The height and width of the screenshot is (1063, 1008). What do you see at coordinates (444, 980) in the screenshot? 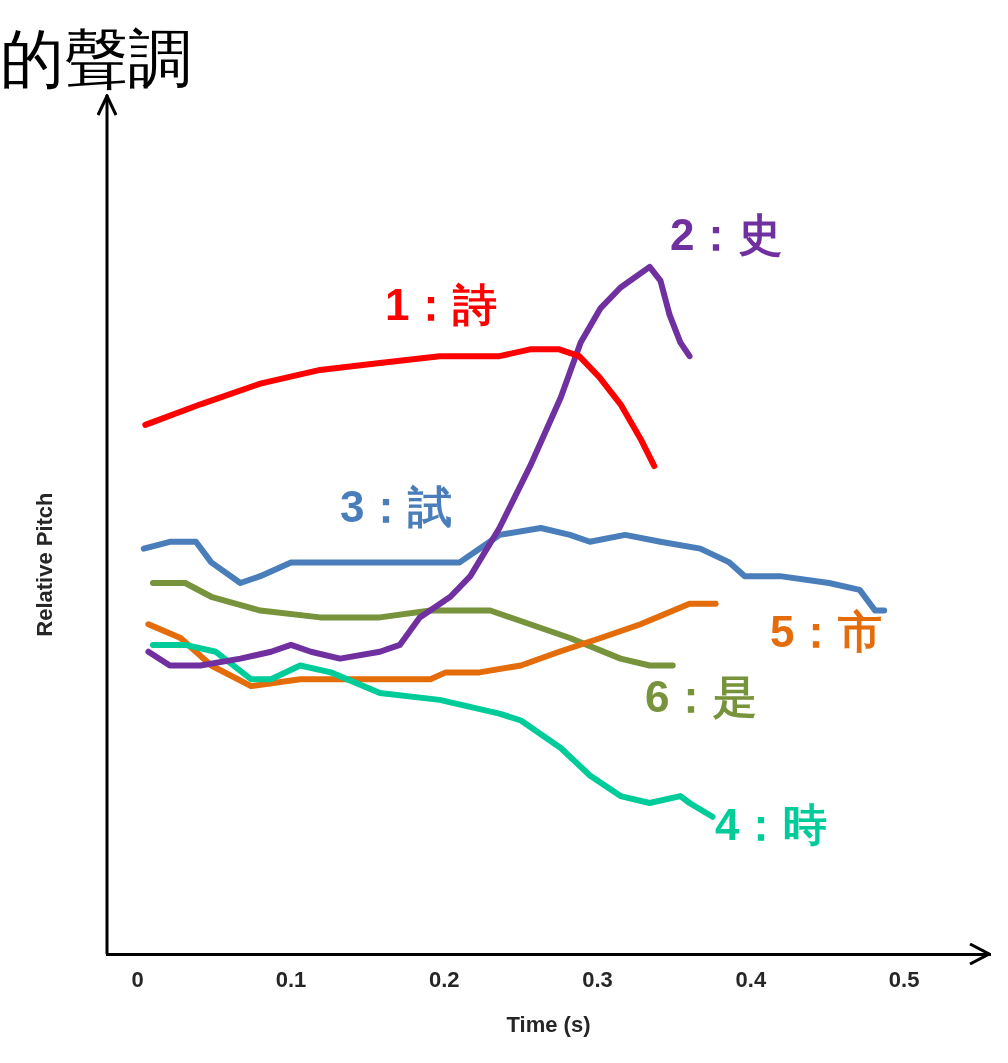
I see `x-tick-label: 0.2` at bounding box center [444, 980].